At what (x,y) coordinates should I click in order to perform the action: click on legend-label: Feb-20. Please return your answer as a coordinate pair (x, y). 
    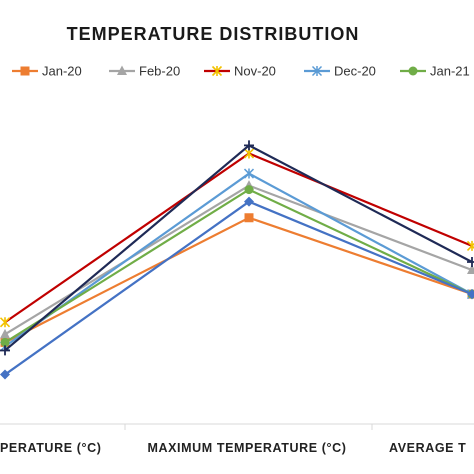
    Looking at the image, I should click on (159, 71).